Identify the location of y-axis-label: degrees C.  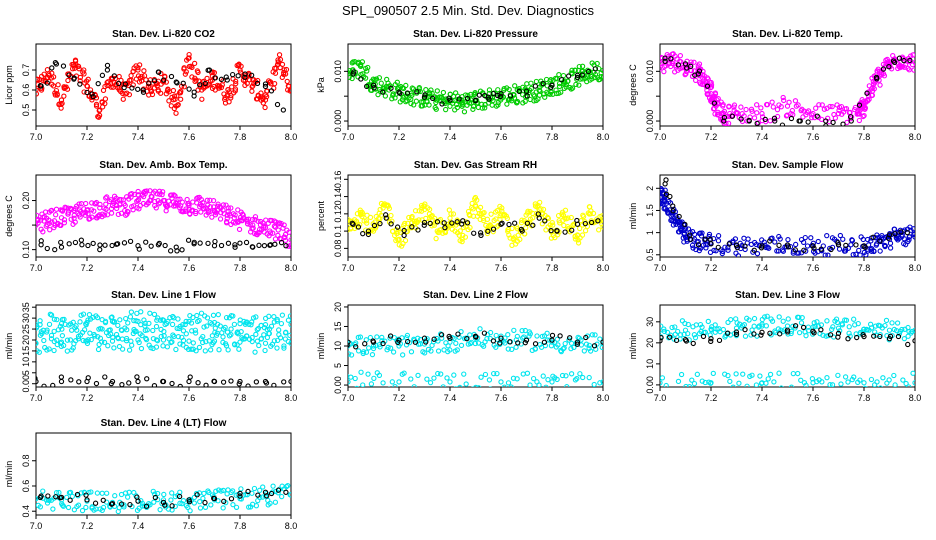
(9, 216).